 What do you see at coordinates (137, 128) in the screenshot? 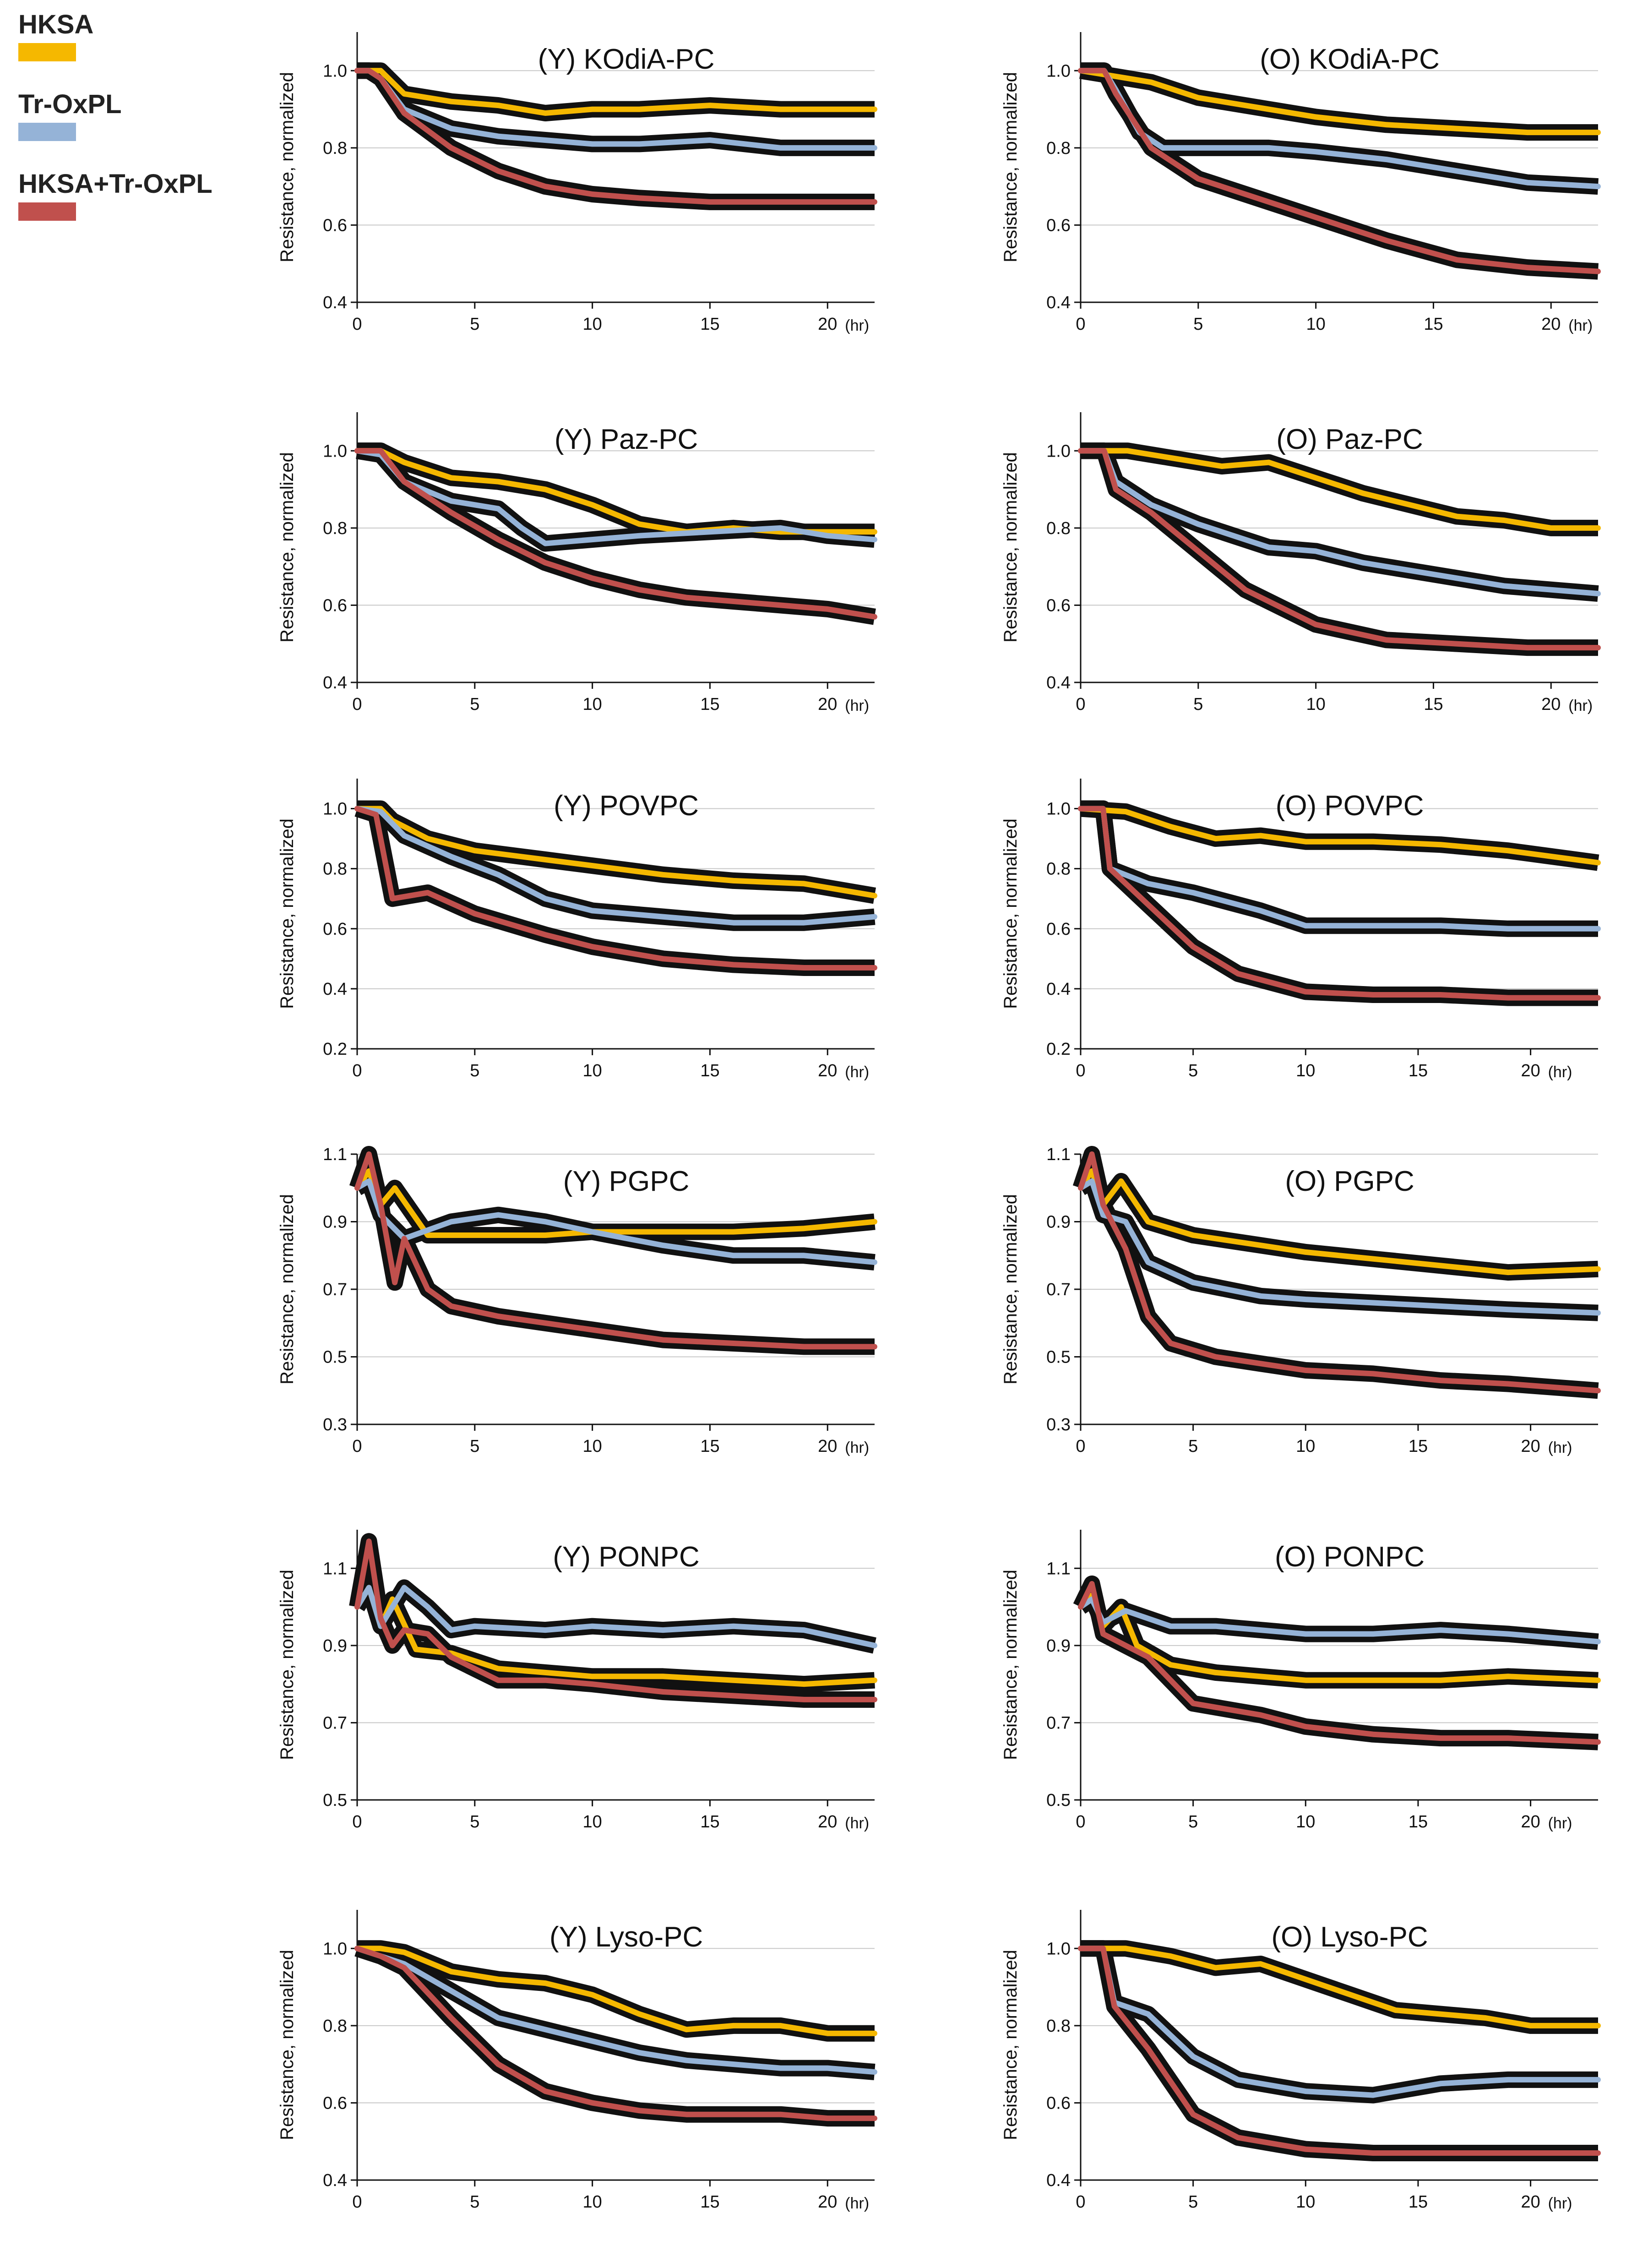
I see `legend: HKSA Tr-OxPL HKSA+Tr-OxPL` at bounding box center [137, 128].